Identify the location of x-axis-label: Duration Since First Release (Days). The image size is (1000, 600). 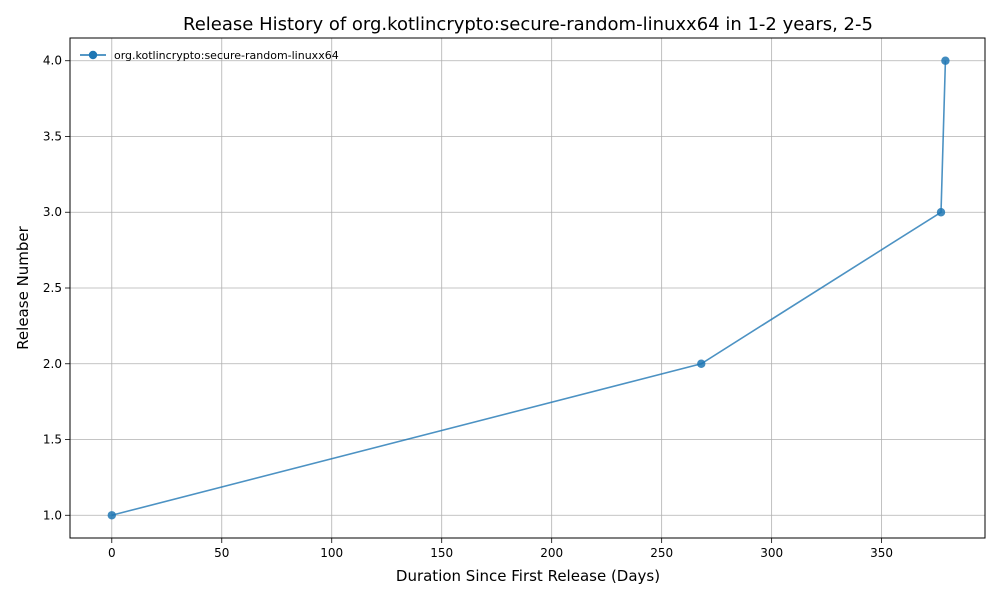
(528, 576).